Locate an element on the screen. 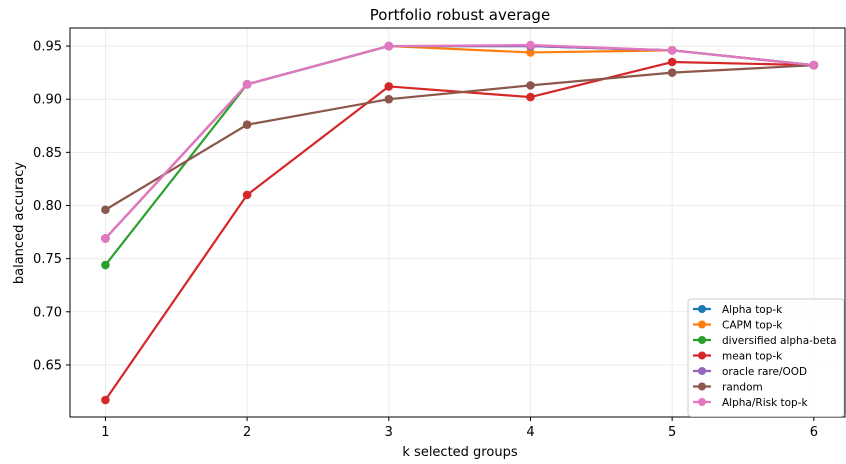 Image resolution: width=846 pixels, height=464 pixels. y-tick-label: 0.70 is located at coordinates (47, 312).